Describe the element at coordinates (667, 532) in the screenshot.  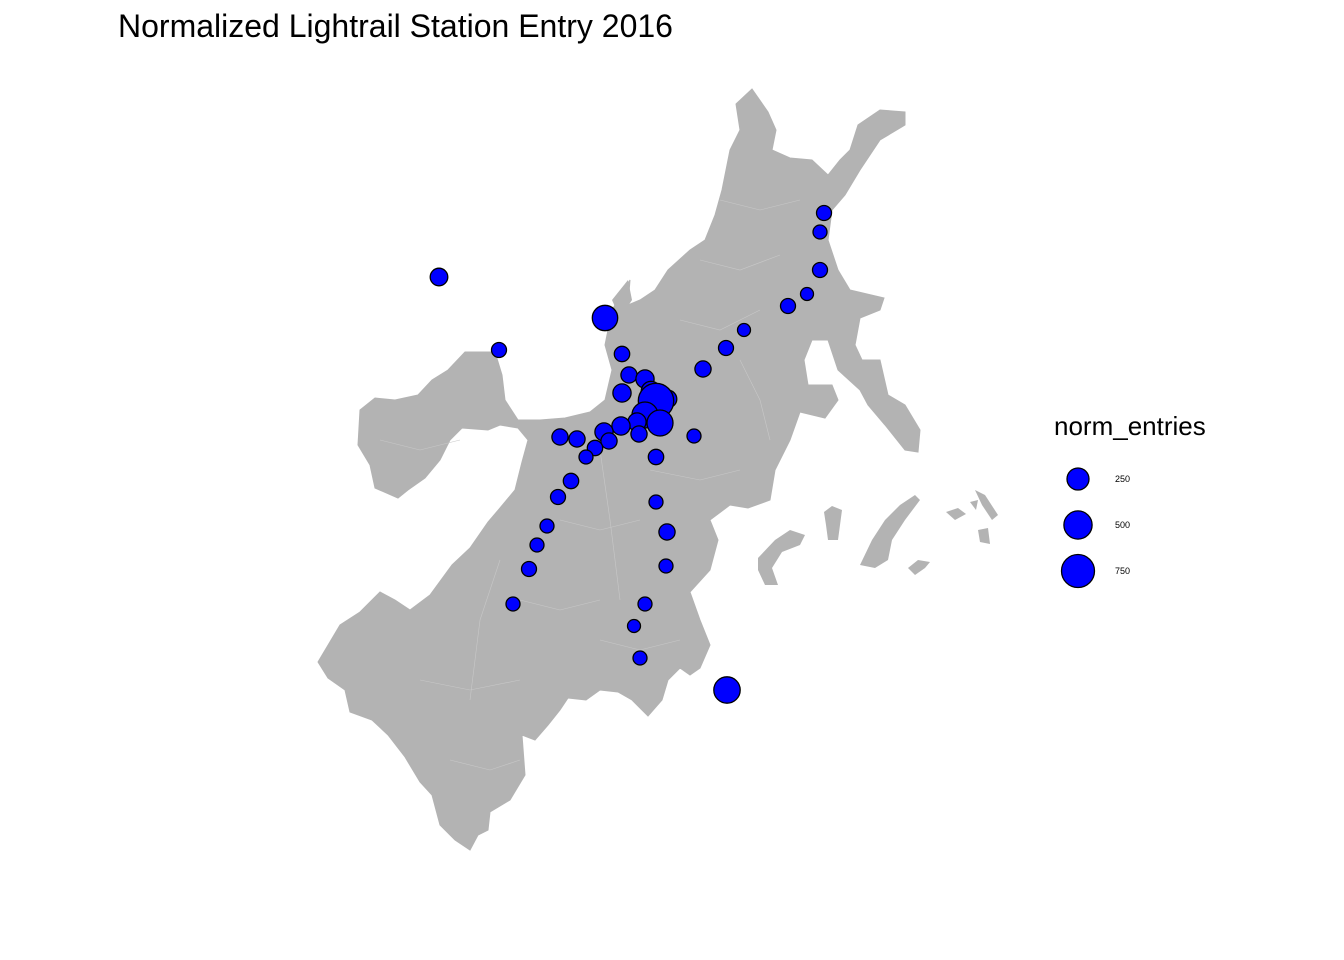
I see `station-point-s36` at that location.